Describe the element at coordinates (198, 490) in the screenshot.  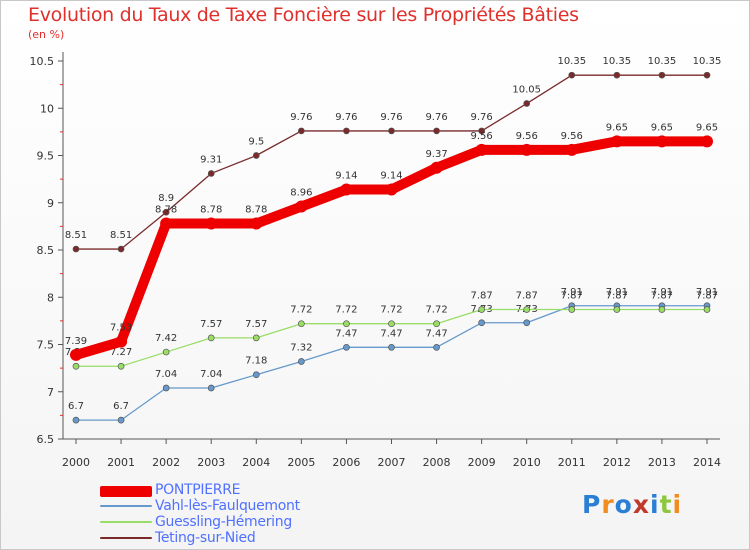
I see `legend-label-pontpierre: PONTPIERRE` at that location.